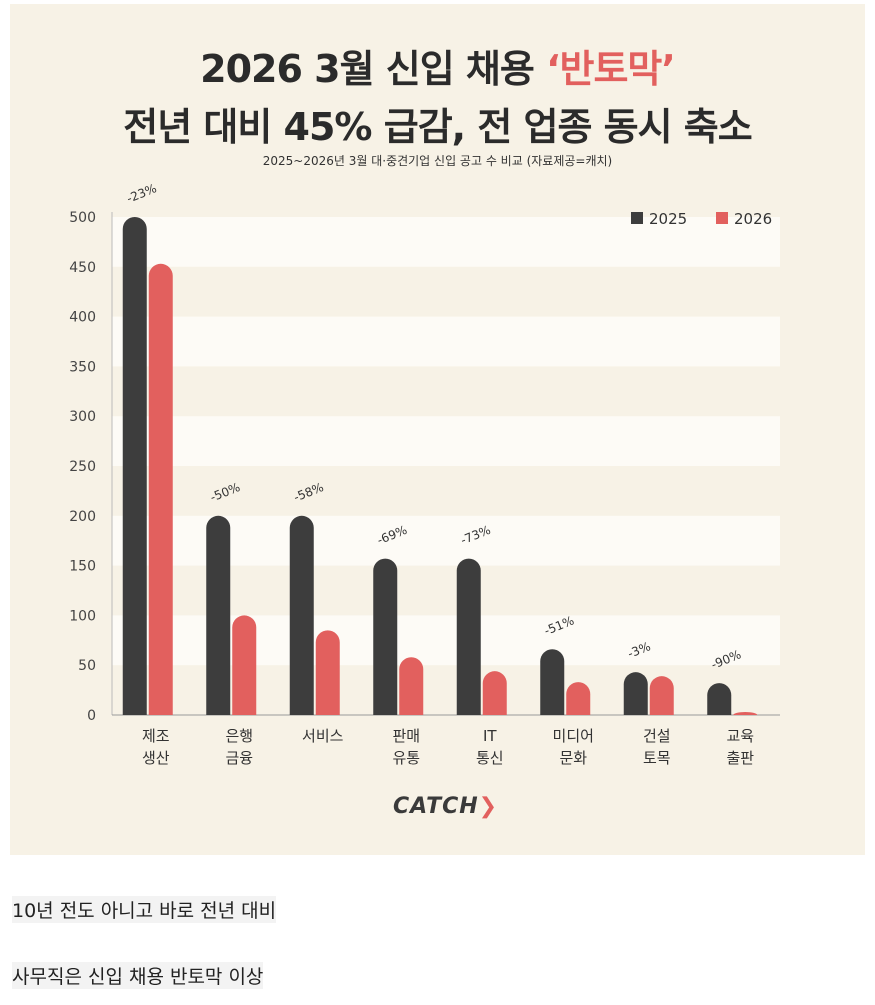  I want to click on logo-text: CATCH, so click(436, 806).